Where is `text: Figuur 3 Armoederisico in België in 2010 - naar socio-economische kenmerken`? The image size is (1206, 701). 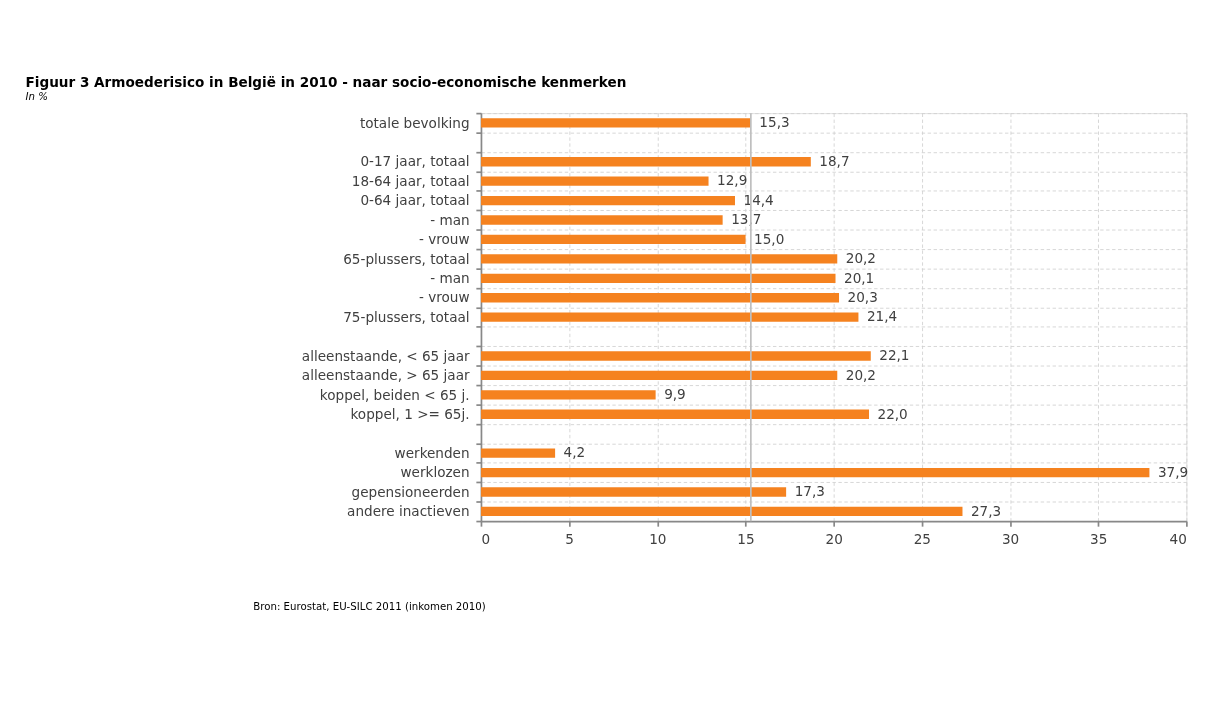 text: Figuur 3 Armoederisico in België in 2010 - naar socio-economische kenmerken is located at coordinates (326, 81).